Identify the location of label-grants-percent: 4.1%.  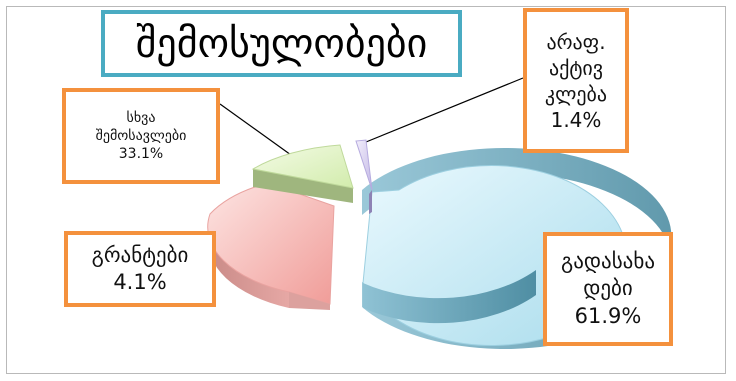
(140, 282).